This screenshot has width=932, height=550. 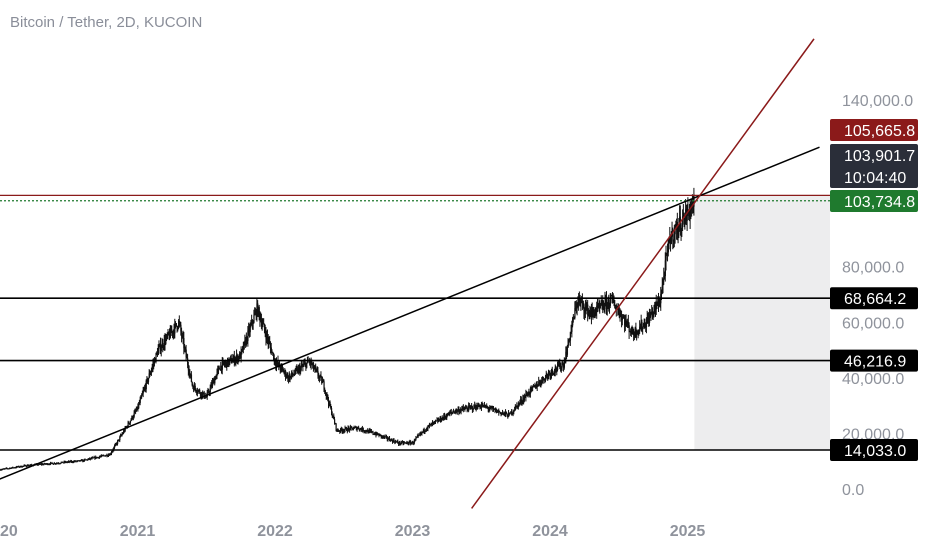 What do you see at coordinates (874, 130) in the screenshot?
I see `resistance-price-tag: 105,665.8` at bounding box center [874, 130].